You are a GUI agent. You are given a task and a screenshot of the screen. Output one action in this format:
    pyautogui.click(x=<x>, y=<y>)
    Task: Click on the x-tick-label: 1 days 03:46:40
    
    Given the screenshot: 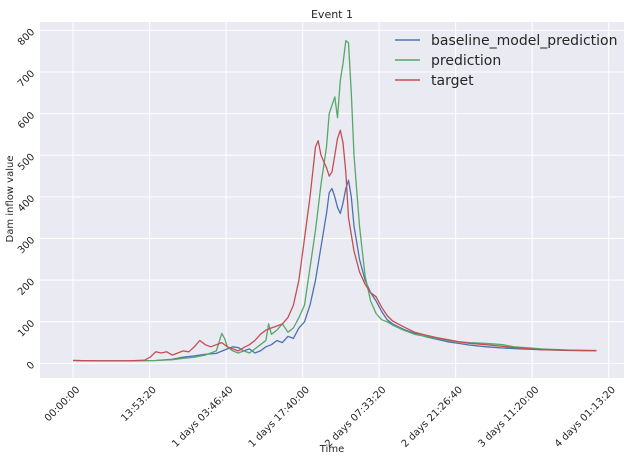 What is the action you would take?
    pyautogui.click(x=202, y=417)
    